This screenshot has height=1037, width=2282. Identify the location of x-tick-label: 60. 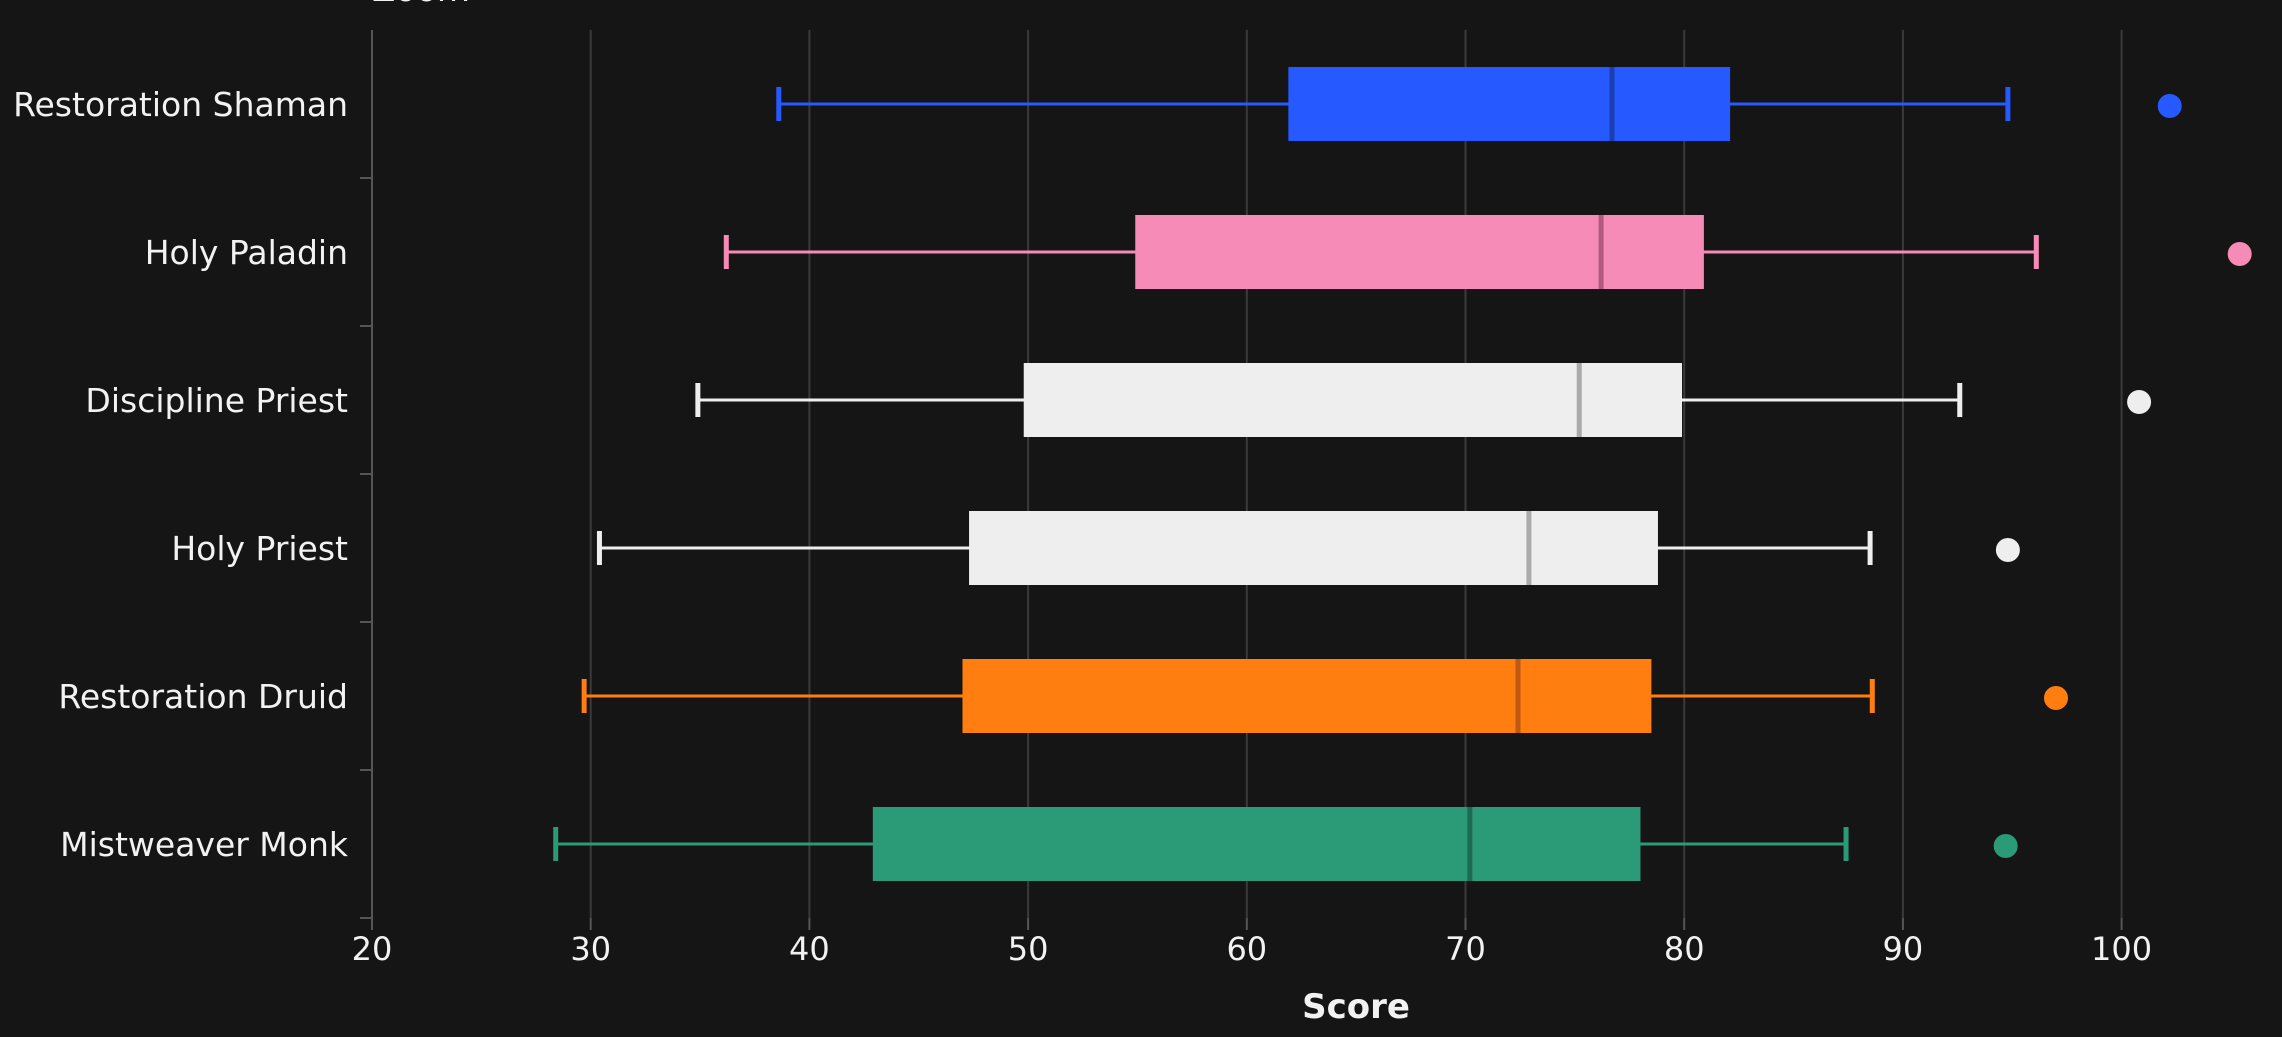
(1246, 949).